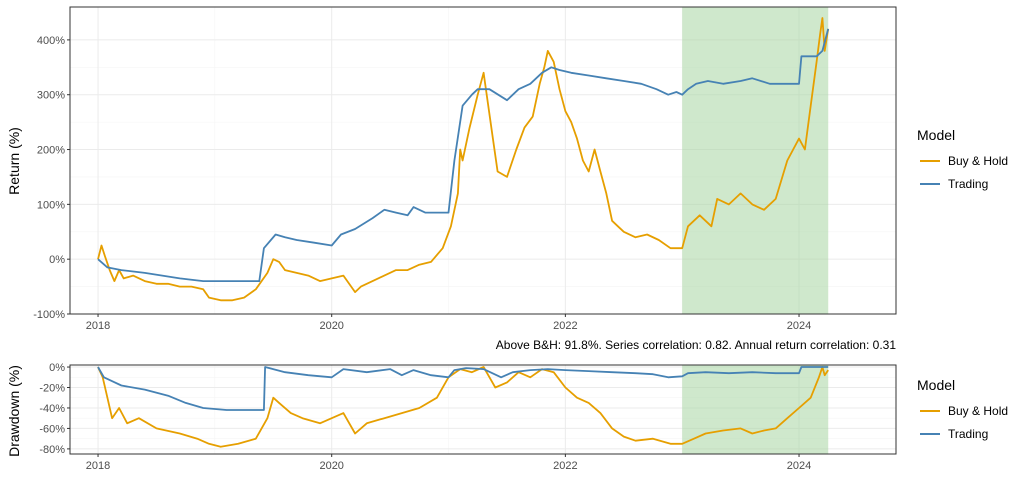 The height and width of the screenshot is (480, 1024). I want to click on y-tick-label: -60%, so click(52, 429).